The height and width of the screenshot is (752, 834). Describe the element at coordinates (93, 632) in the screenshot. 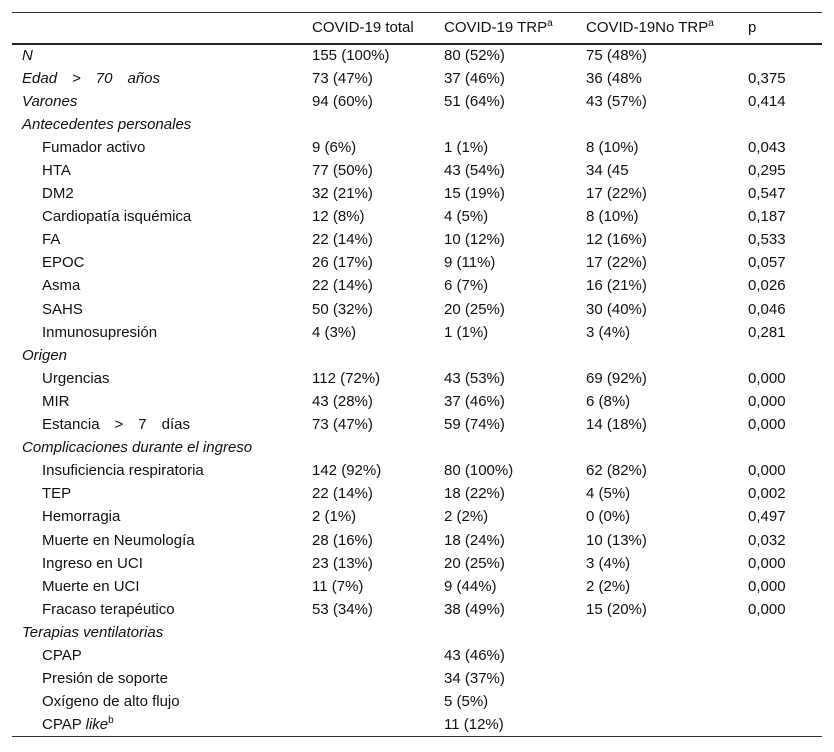

I see `label-text: Terapias ventilatorias` at that location.